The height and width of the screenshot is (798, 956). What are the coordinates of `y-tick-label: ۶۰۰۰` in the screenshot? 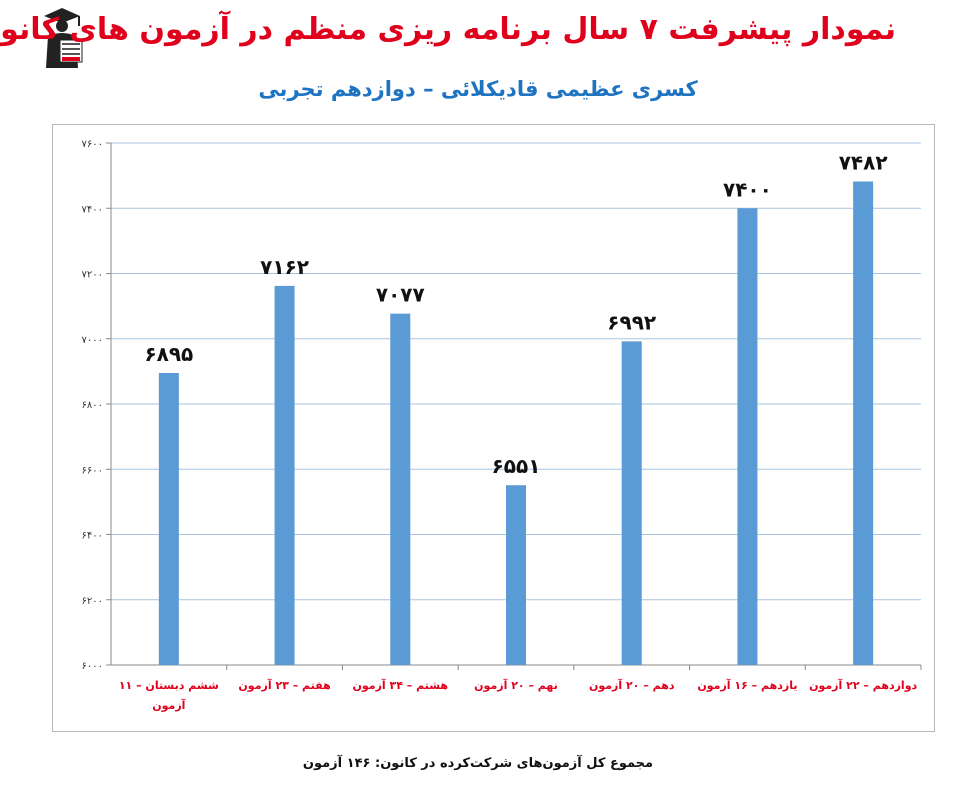 It's located at (92, 666).